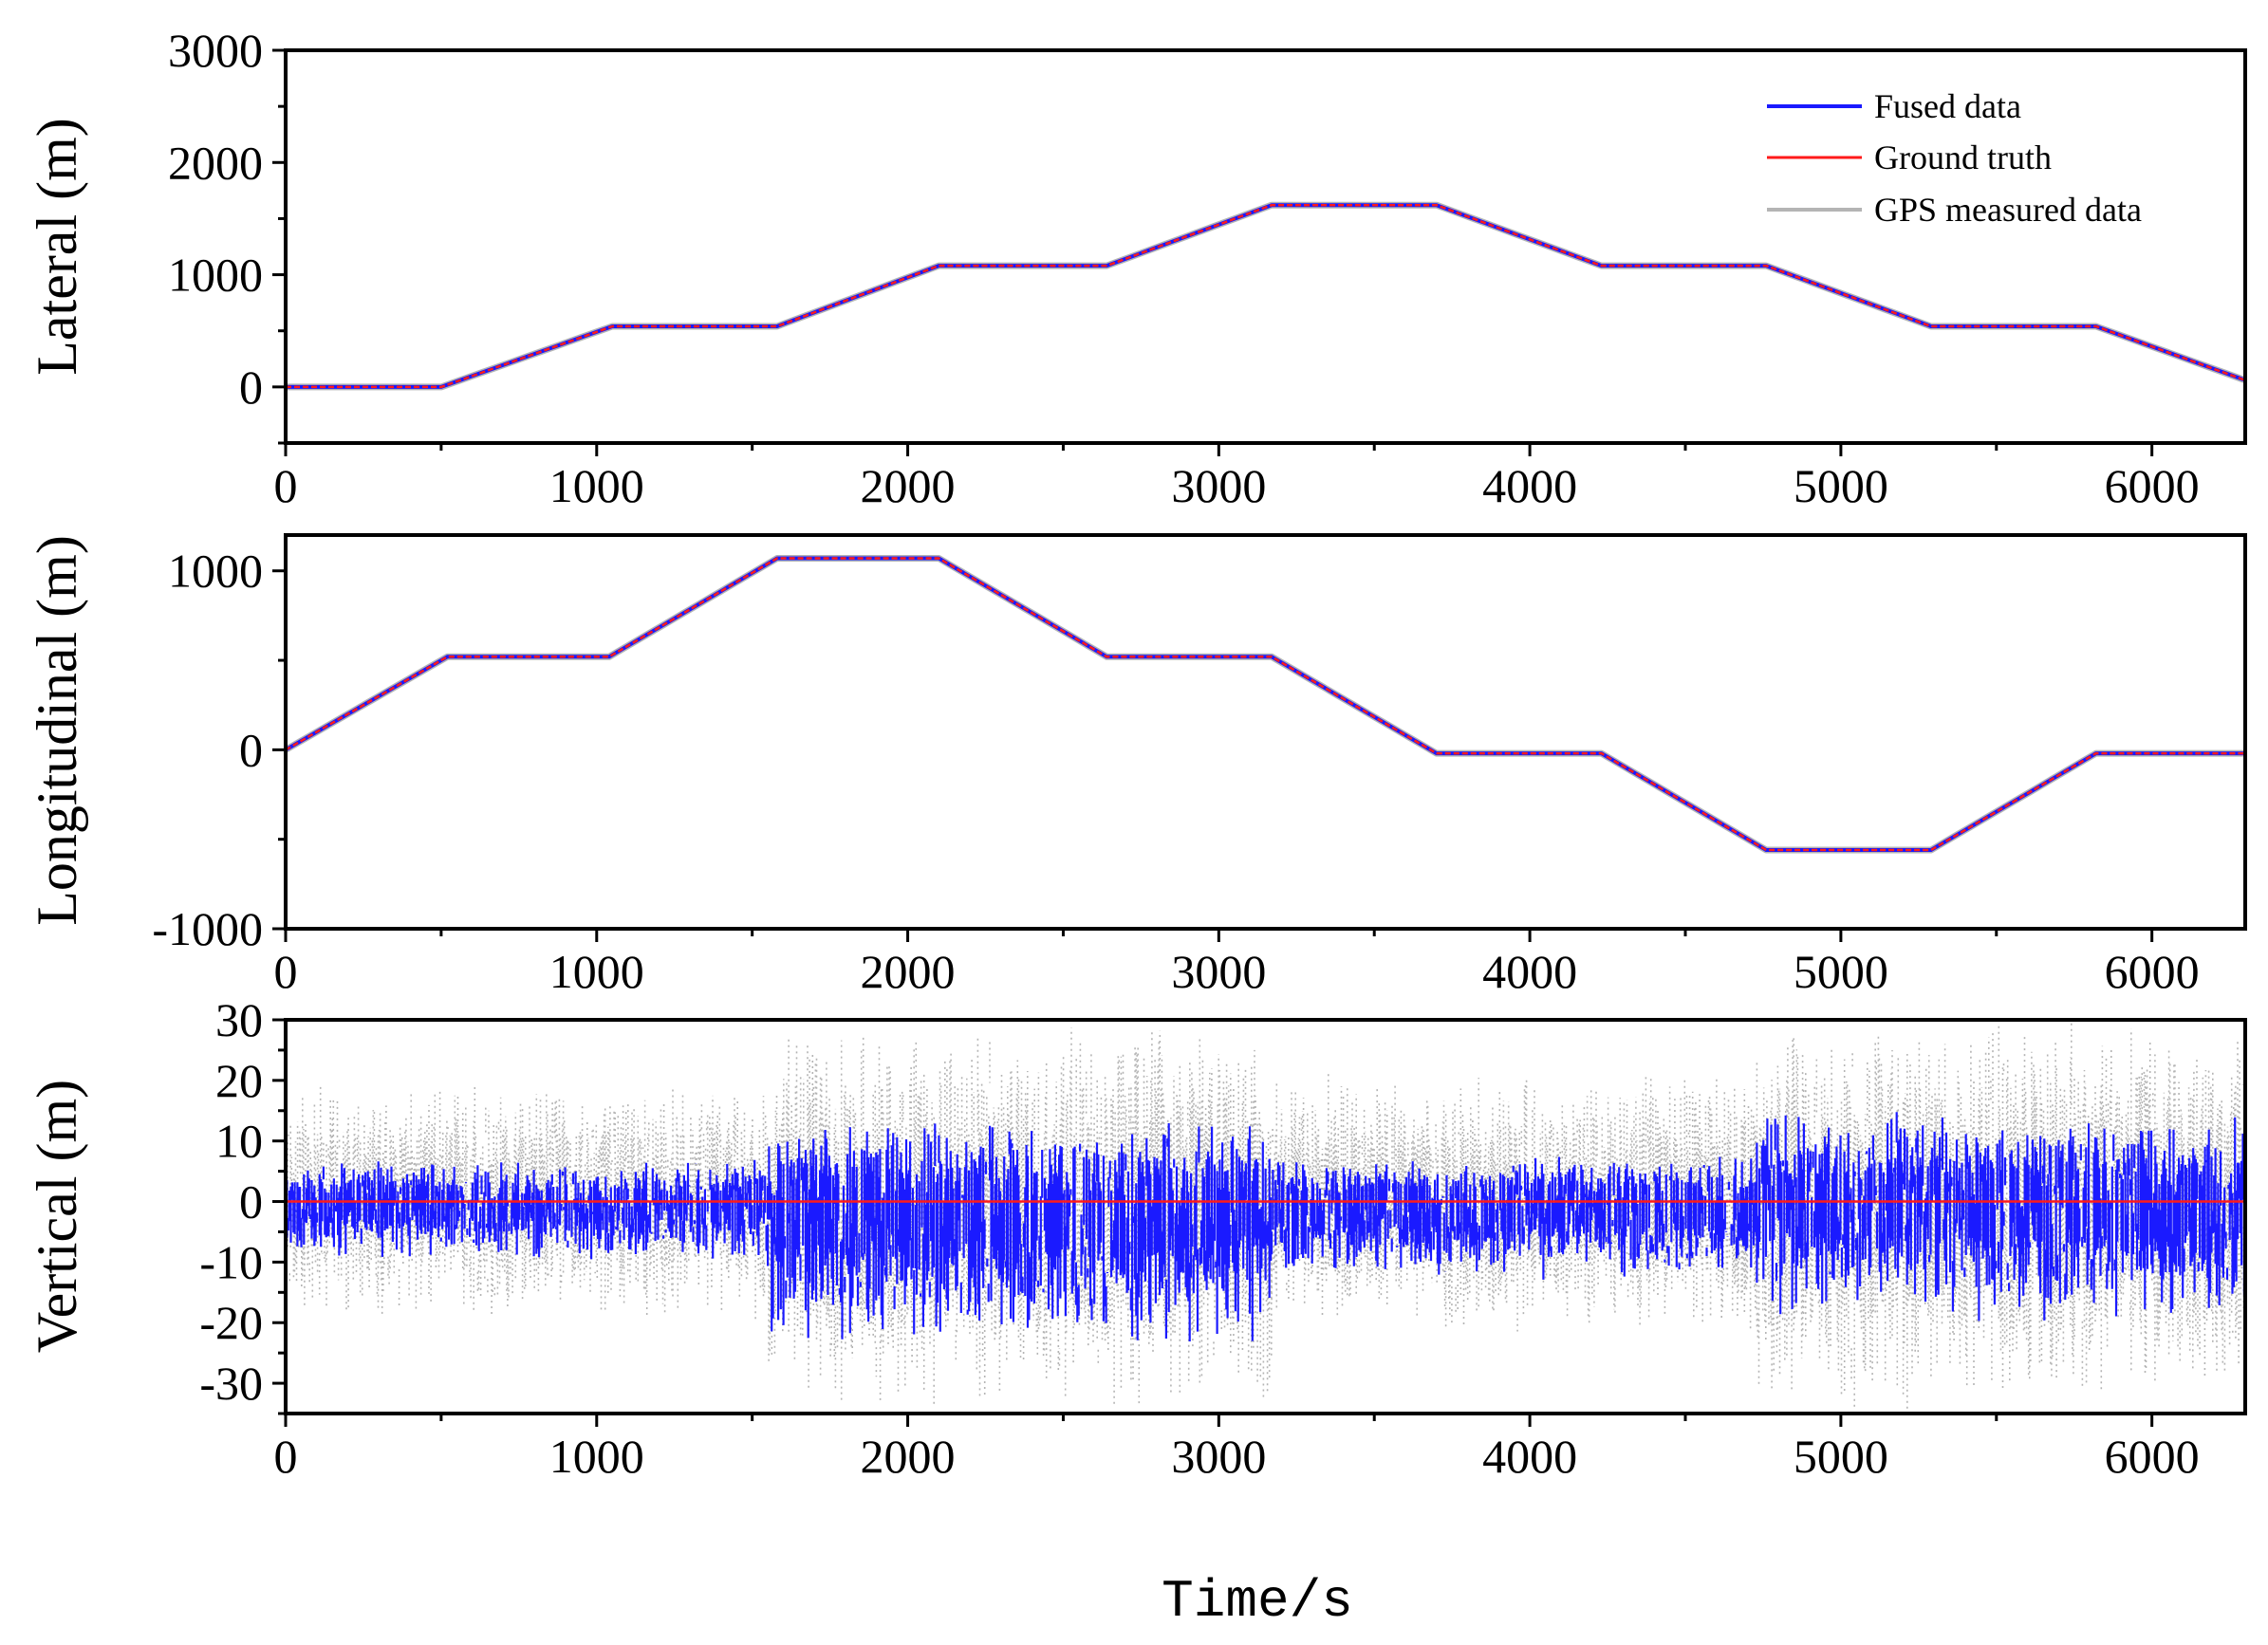 This screenshot has width=2268, height=1645. I want to click on vertical-x-tick-label: 3000, so click(1218, 1456).